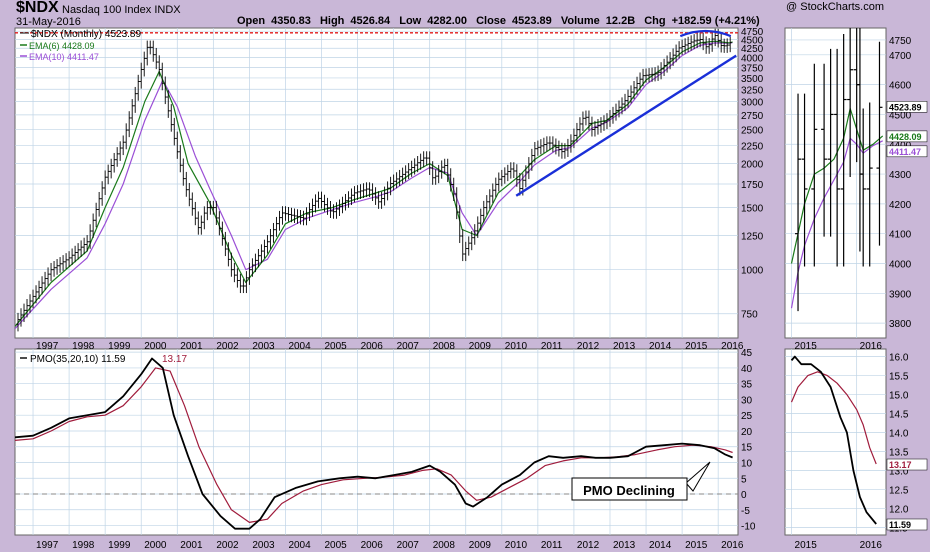 Image resolution: width=930 pixels, height=552 pixels. What do you see at coordinates (83, 545) in the screenshot?
I see `pmo-x-tick-label: 1998` at bounding box center [83, 545].